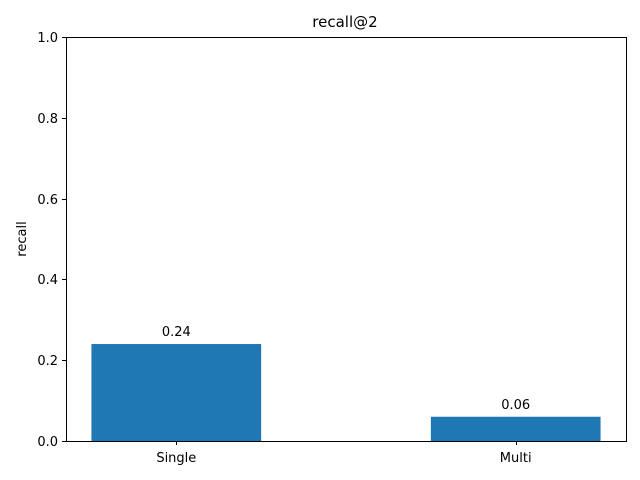  Describe the element at coordinates (47, 200) in the screenshot. I see `y-tick-label: 0.6` at that location.